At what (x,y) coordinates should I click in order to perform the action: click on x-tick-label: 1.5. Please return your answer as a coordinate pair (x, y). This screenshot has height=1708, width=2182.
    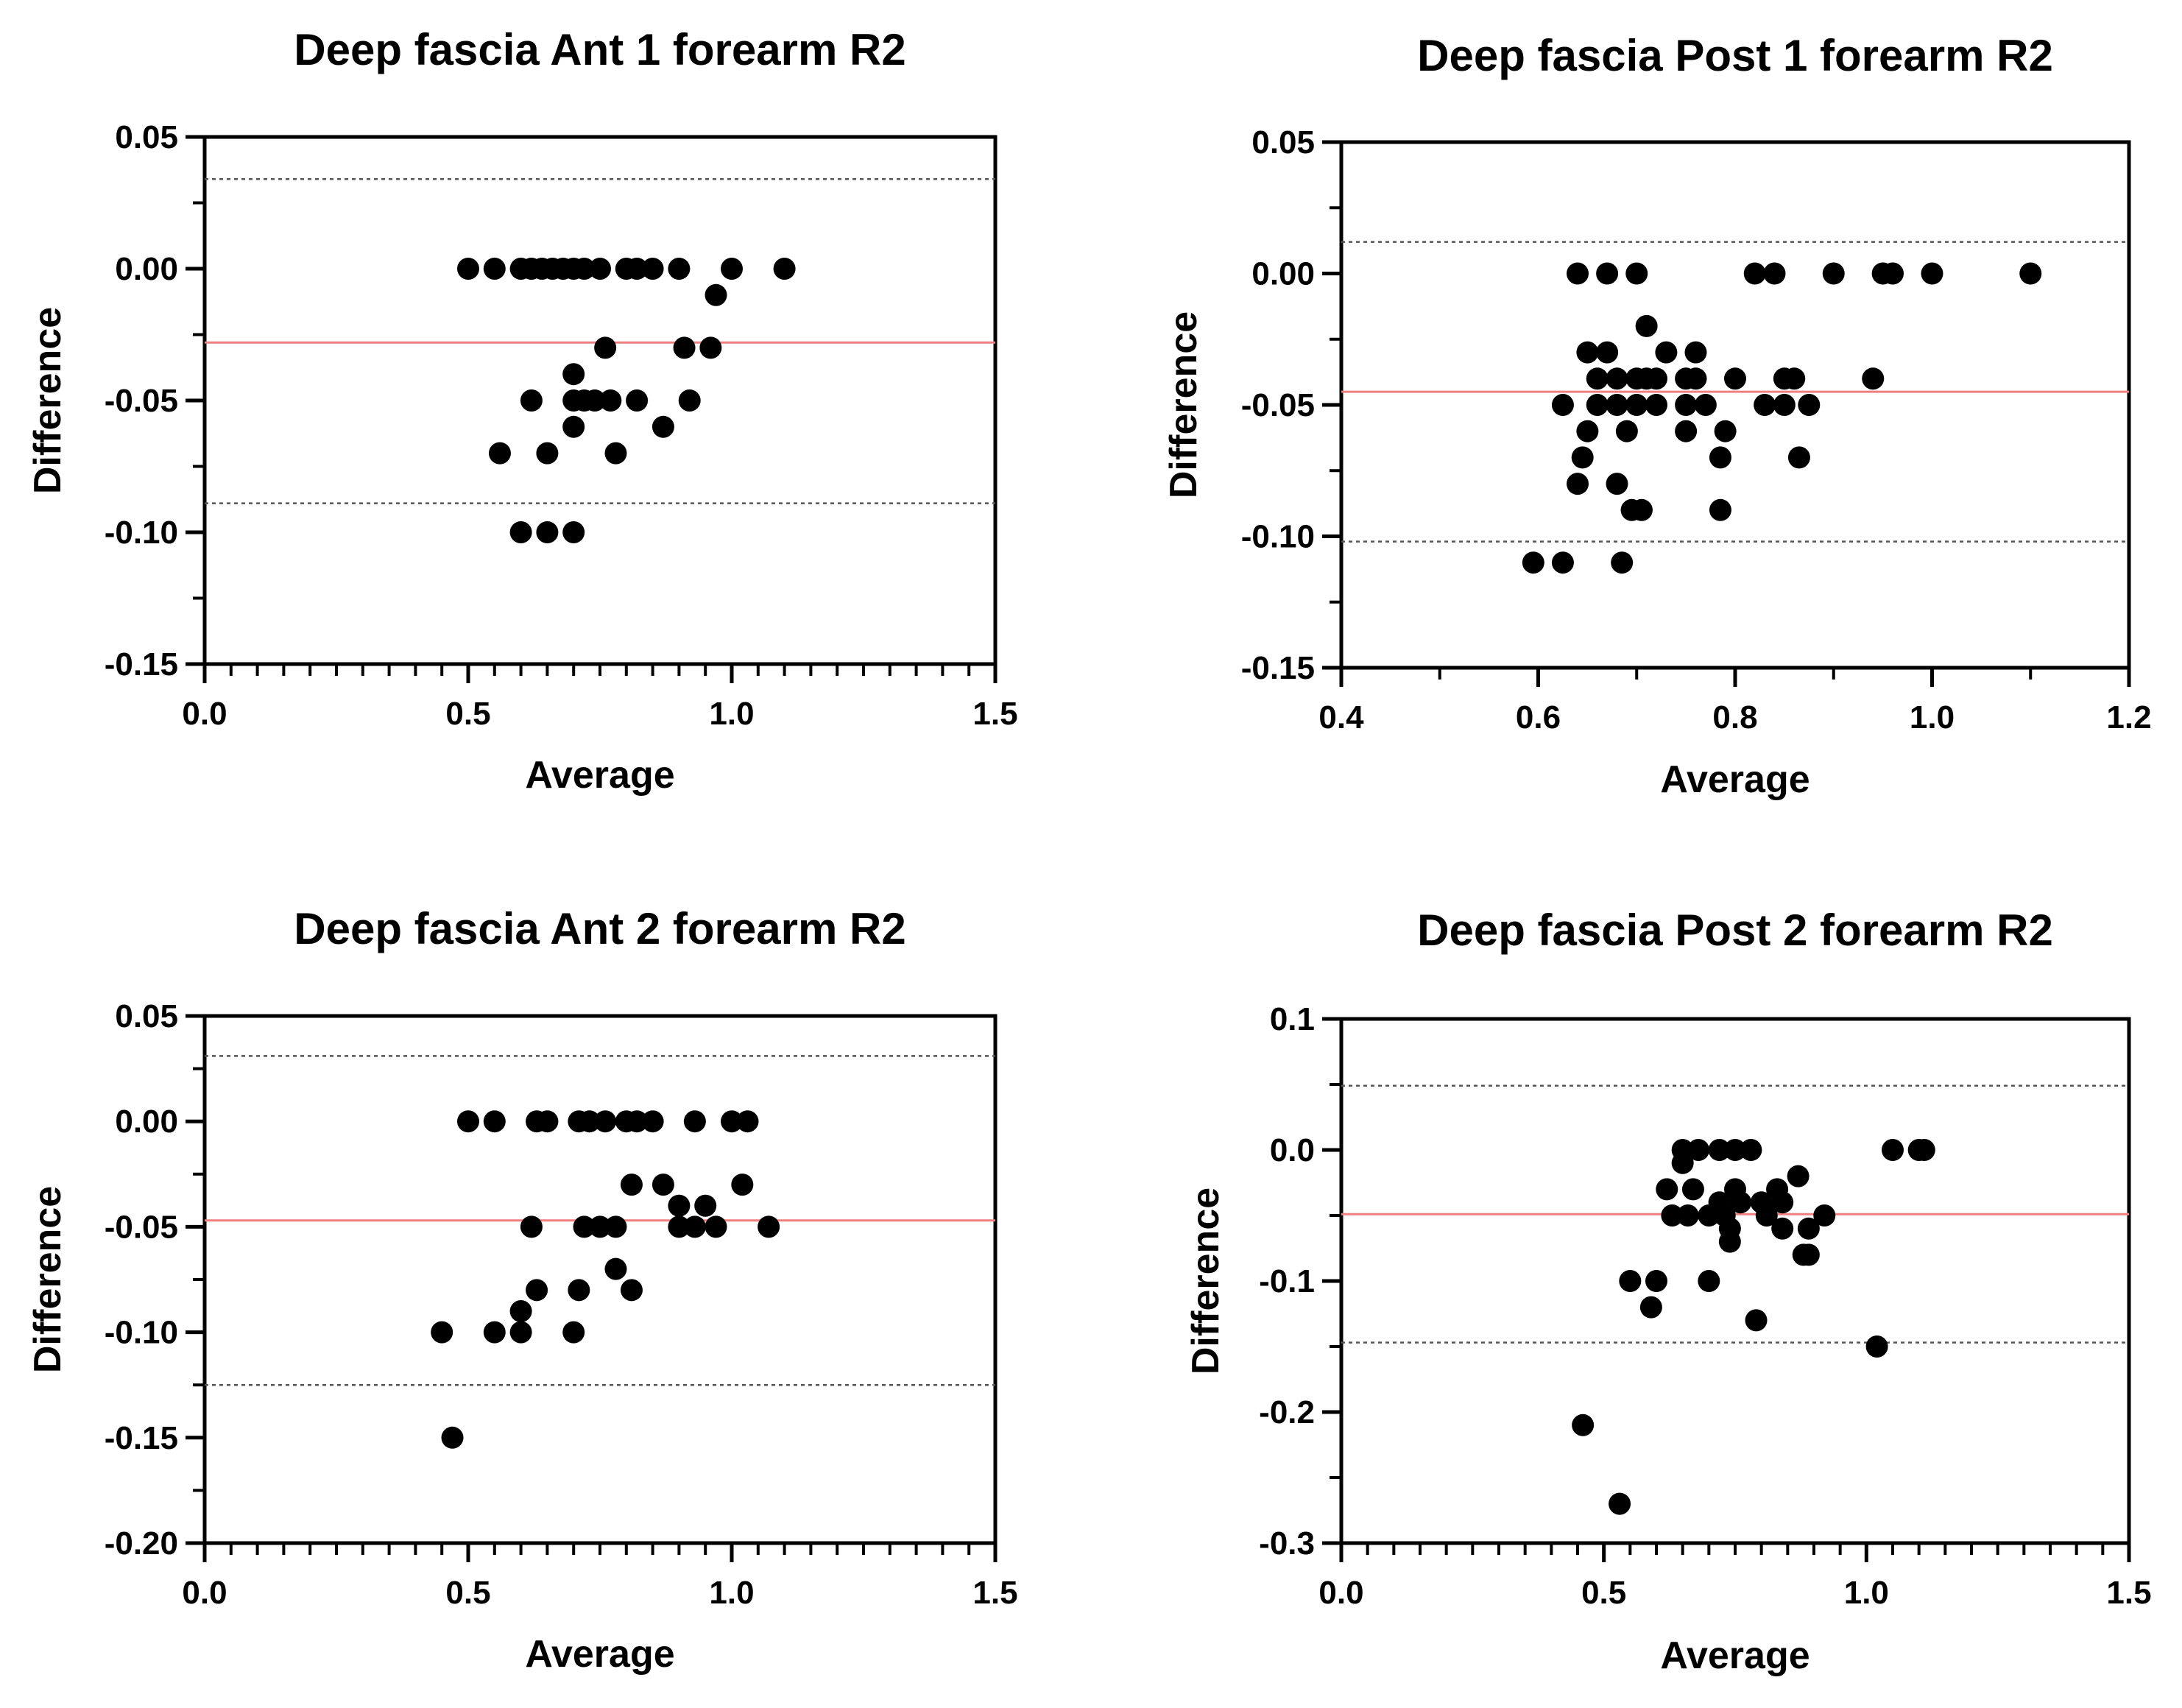
    Looking at the image, I should click on (2128, 1593).